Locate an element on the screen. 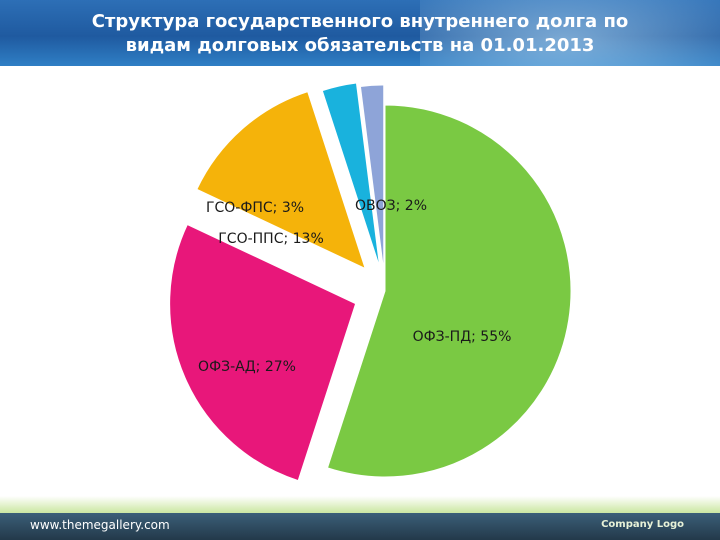 The height and width of the screenshot is (540, 720). footer-url: www.themegallery.com is located at coordinates (100, 525).